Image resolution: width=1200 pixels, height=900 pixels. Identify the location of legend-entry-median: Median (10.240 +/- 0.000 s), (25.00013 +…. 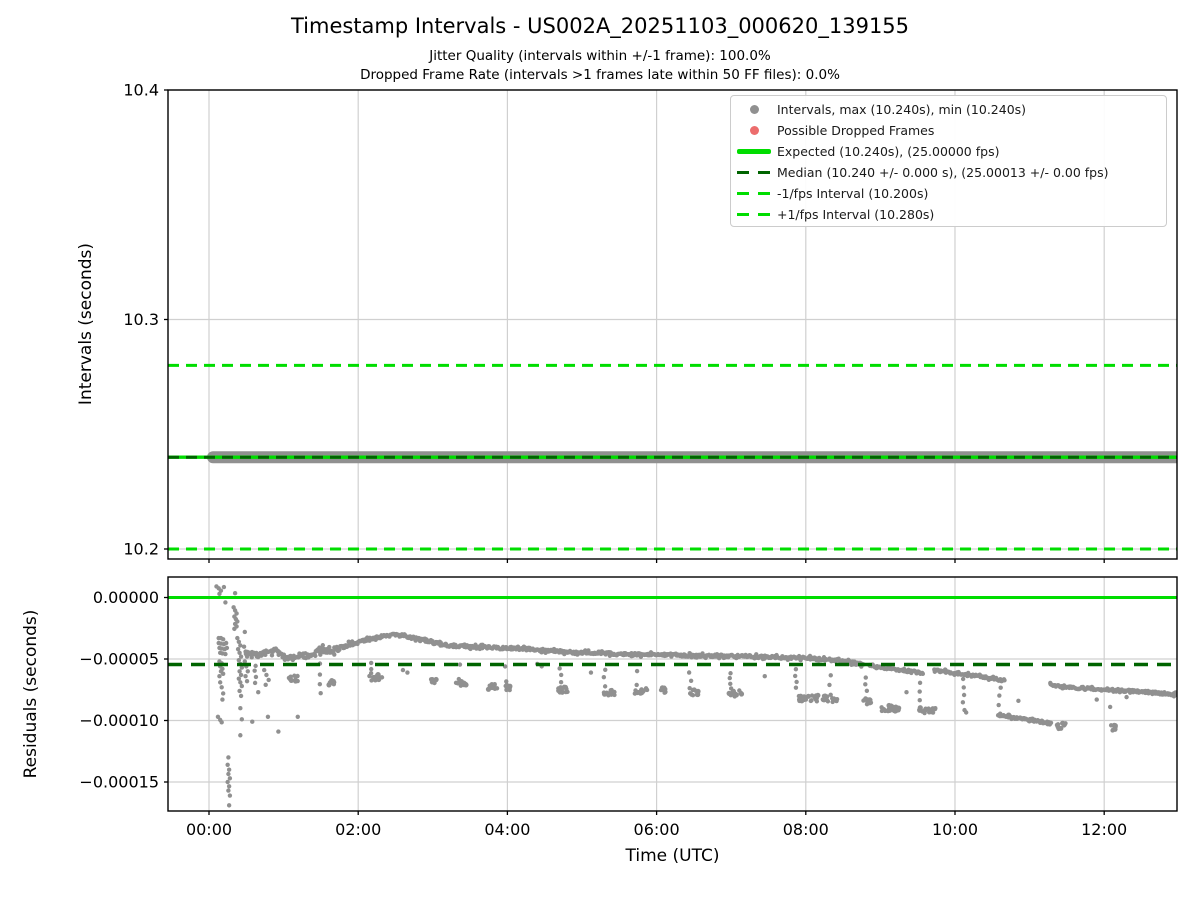
(948, 172).